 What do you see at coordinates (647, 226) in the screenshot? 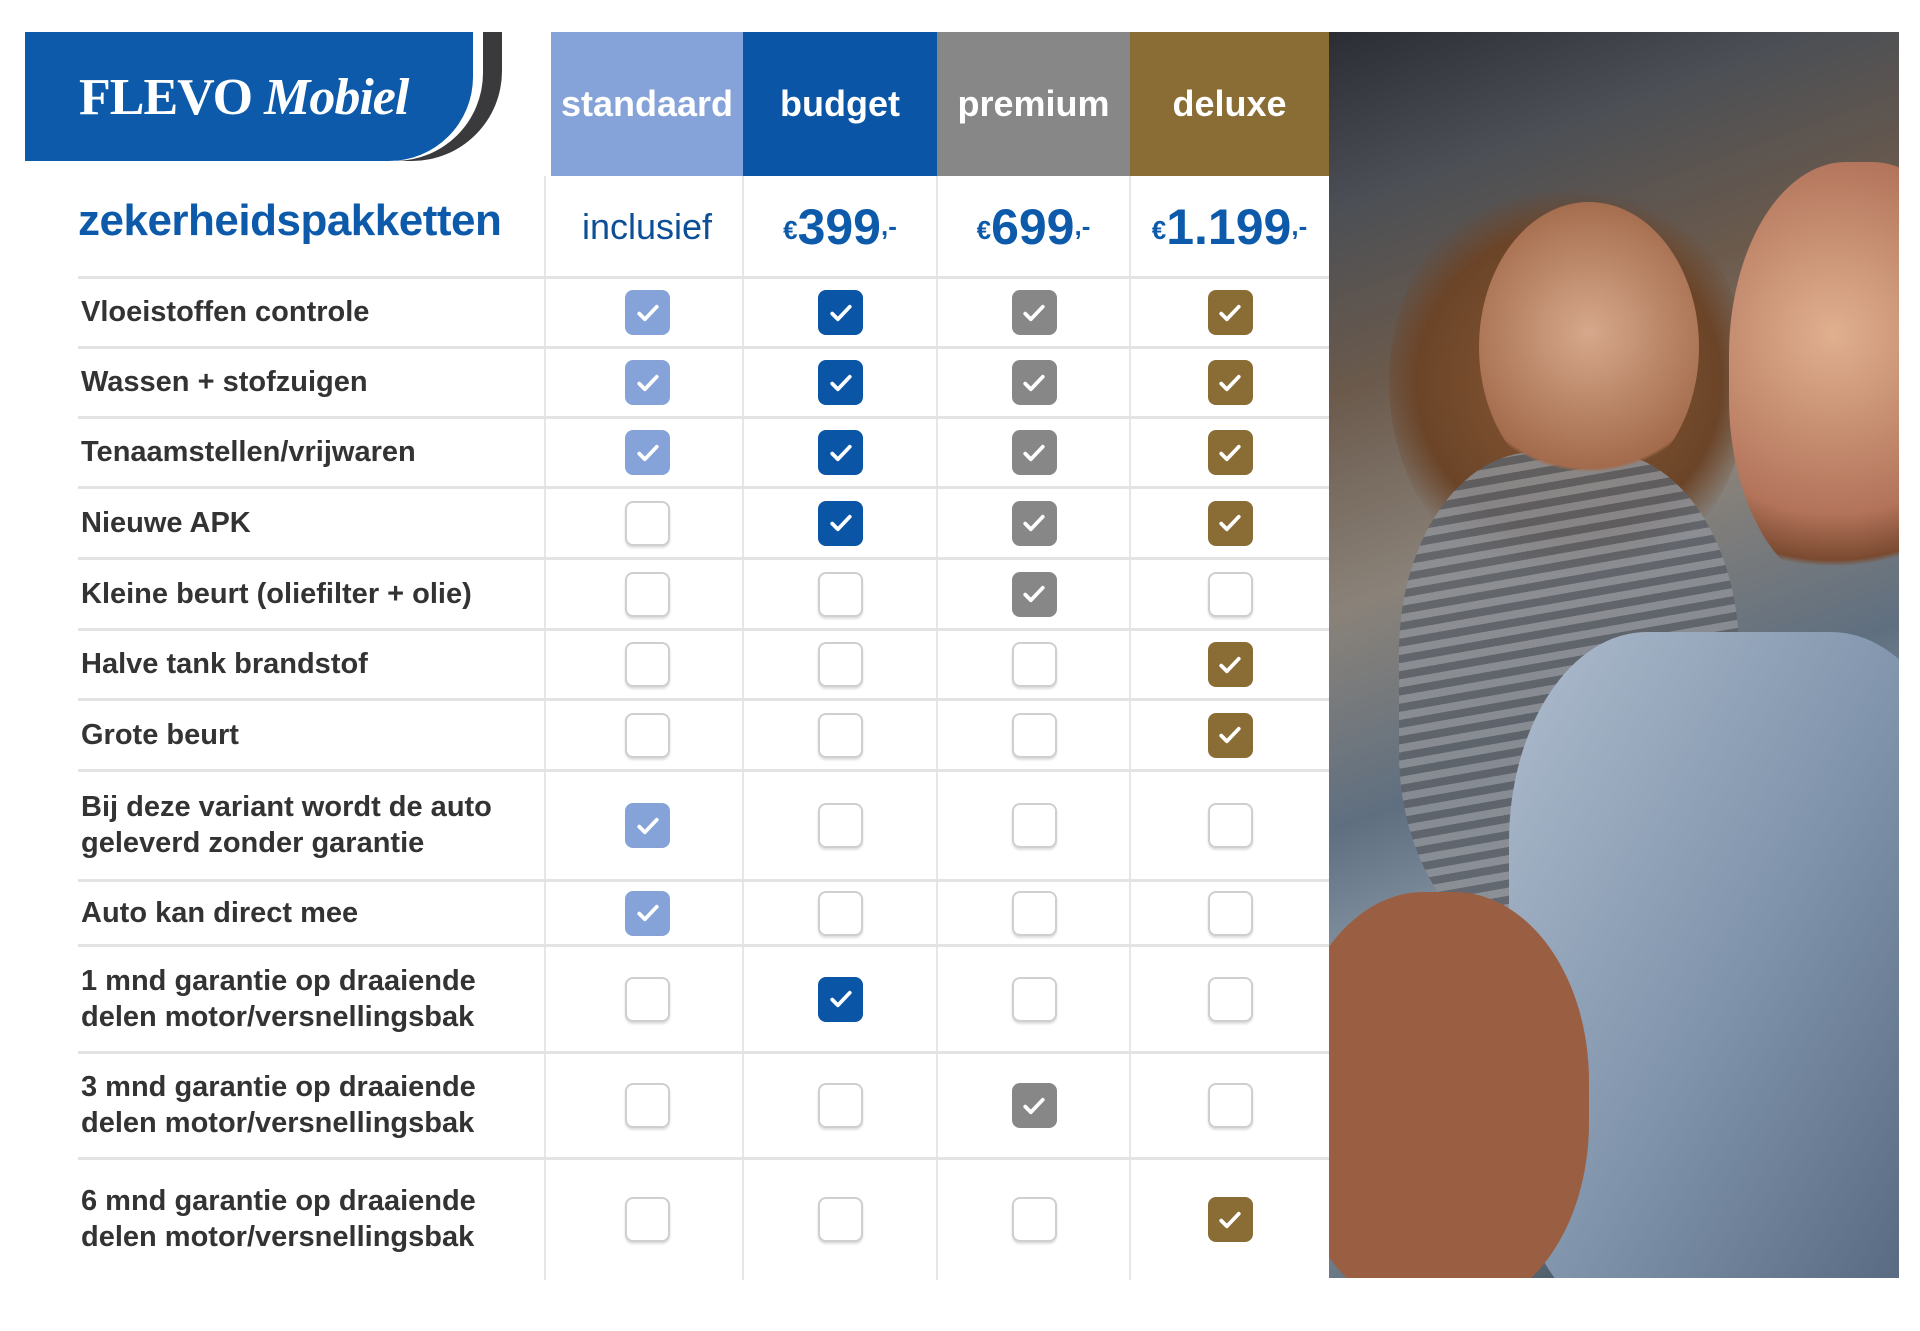
I see `package-price-standaard: inclusief` at bounding box center [647, 226].